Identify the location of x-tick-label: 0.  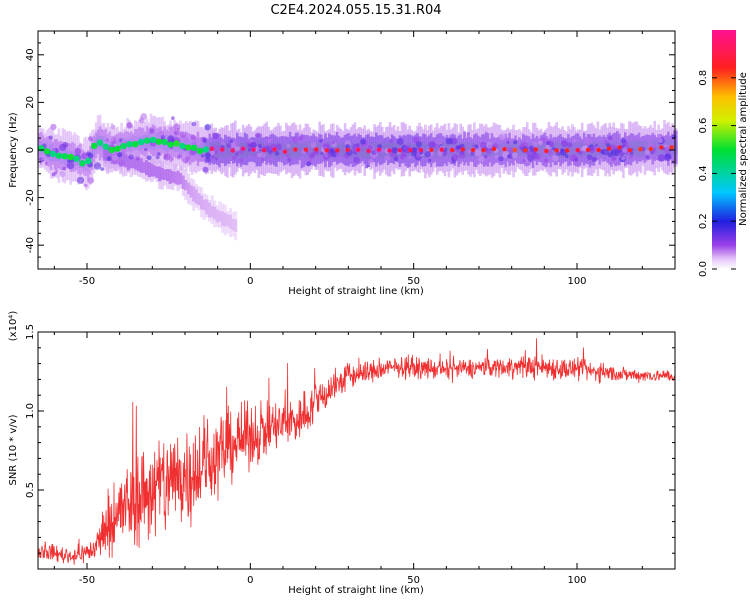
(250, 281).